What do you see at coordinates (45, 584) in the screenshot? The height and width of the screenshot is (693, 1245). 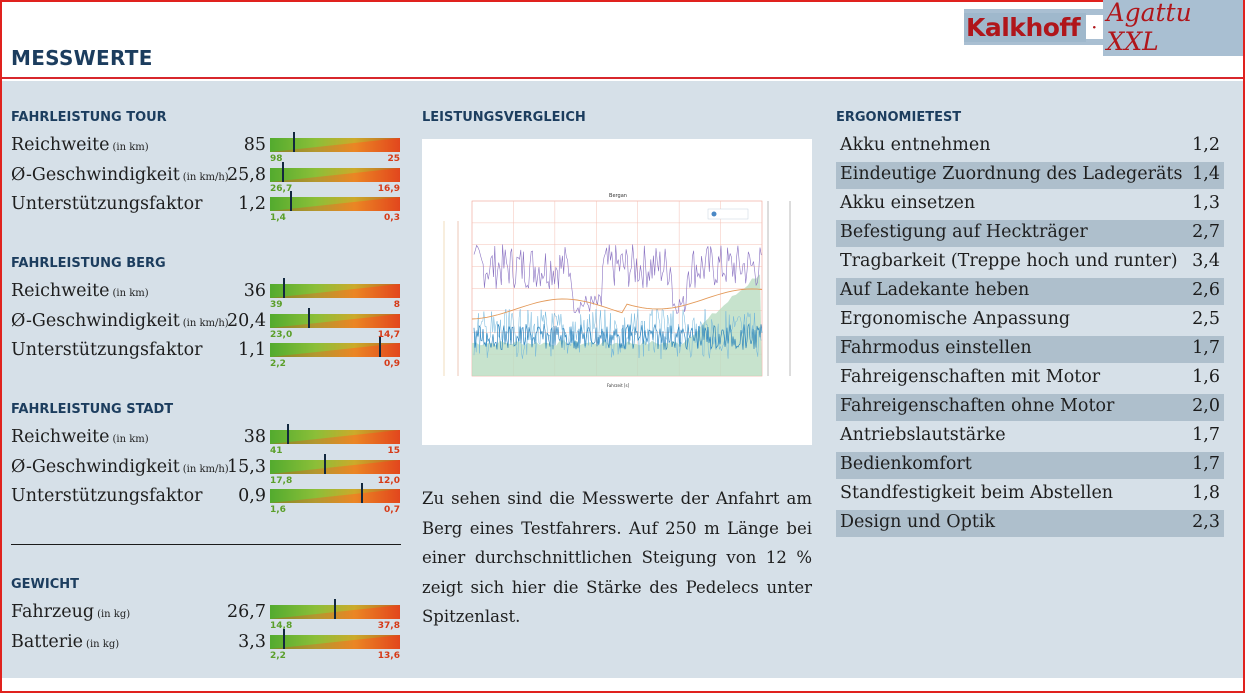 I see `section-title: GEWICHT` at bounding box center [45, 584].